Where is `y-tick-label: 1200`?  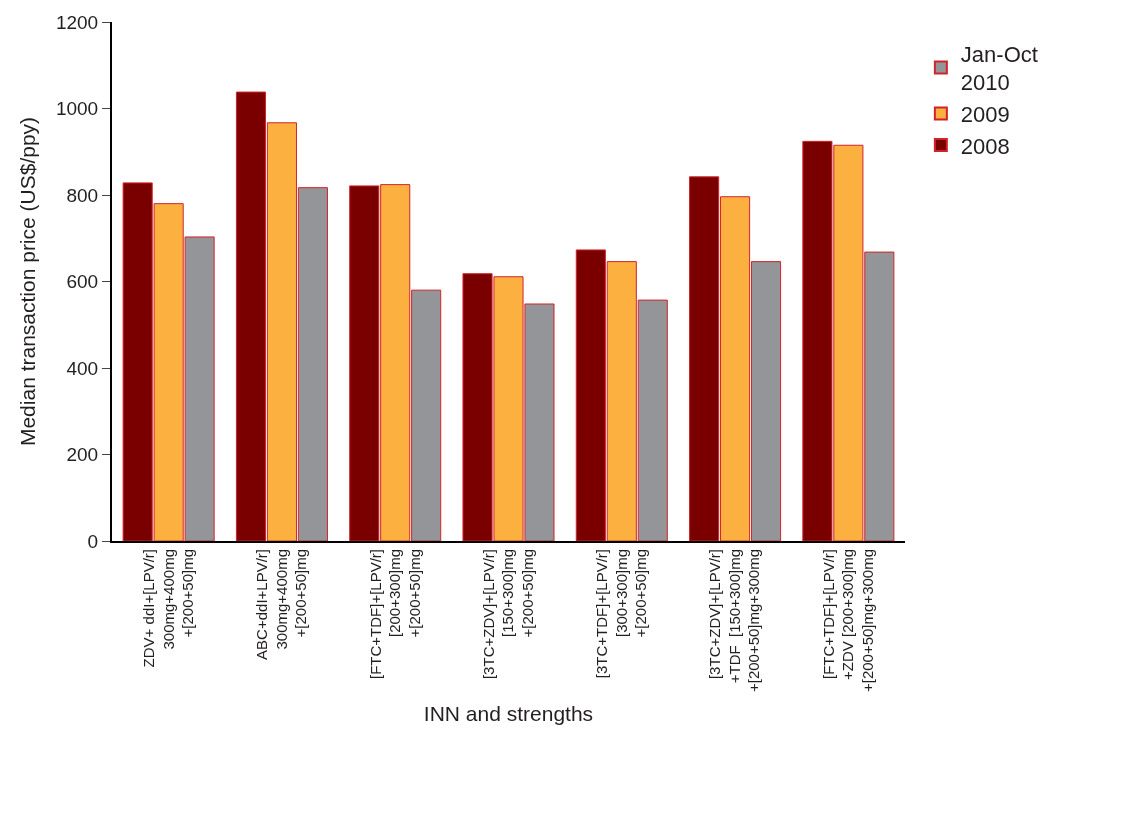 y-tick-label: 1200 is located at coordinates (77, 22).